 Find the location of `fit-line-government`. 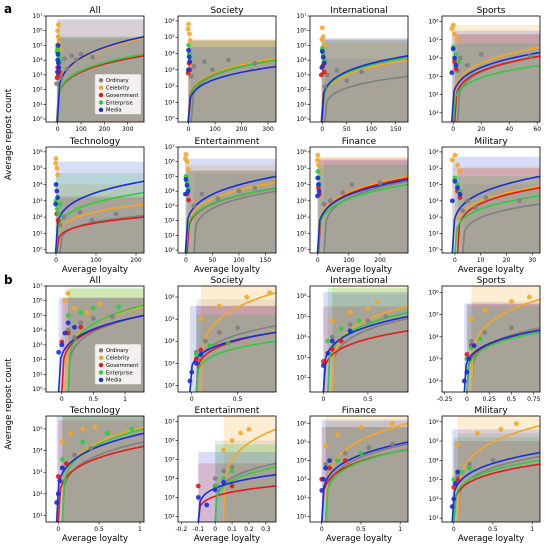

fit-line-government is located at coordinates (236, 503).